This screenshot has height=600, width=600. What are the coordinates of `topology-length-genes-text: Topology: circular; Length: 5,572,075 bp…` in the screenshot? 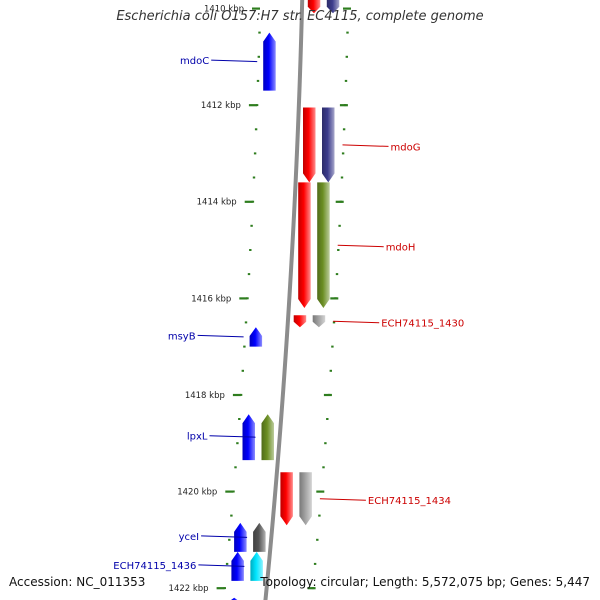 It's located at (425, 582).